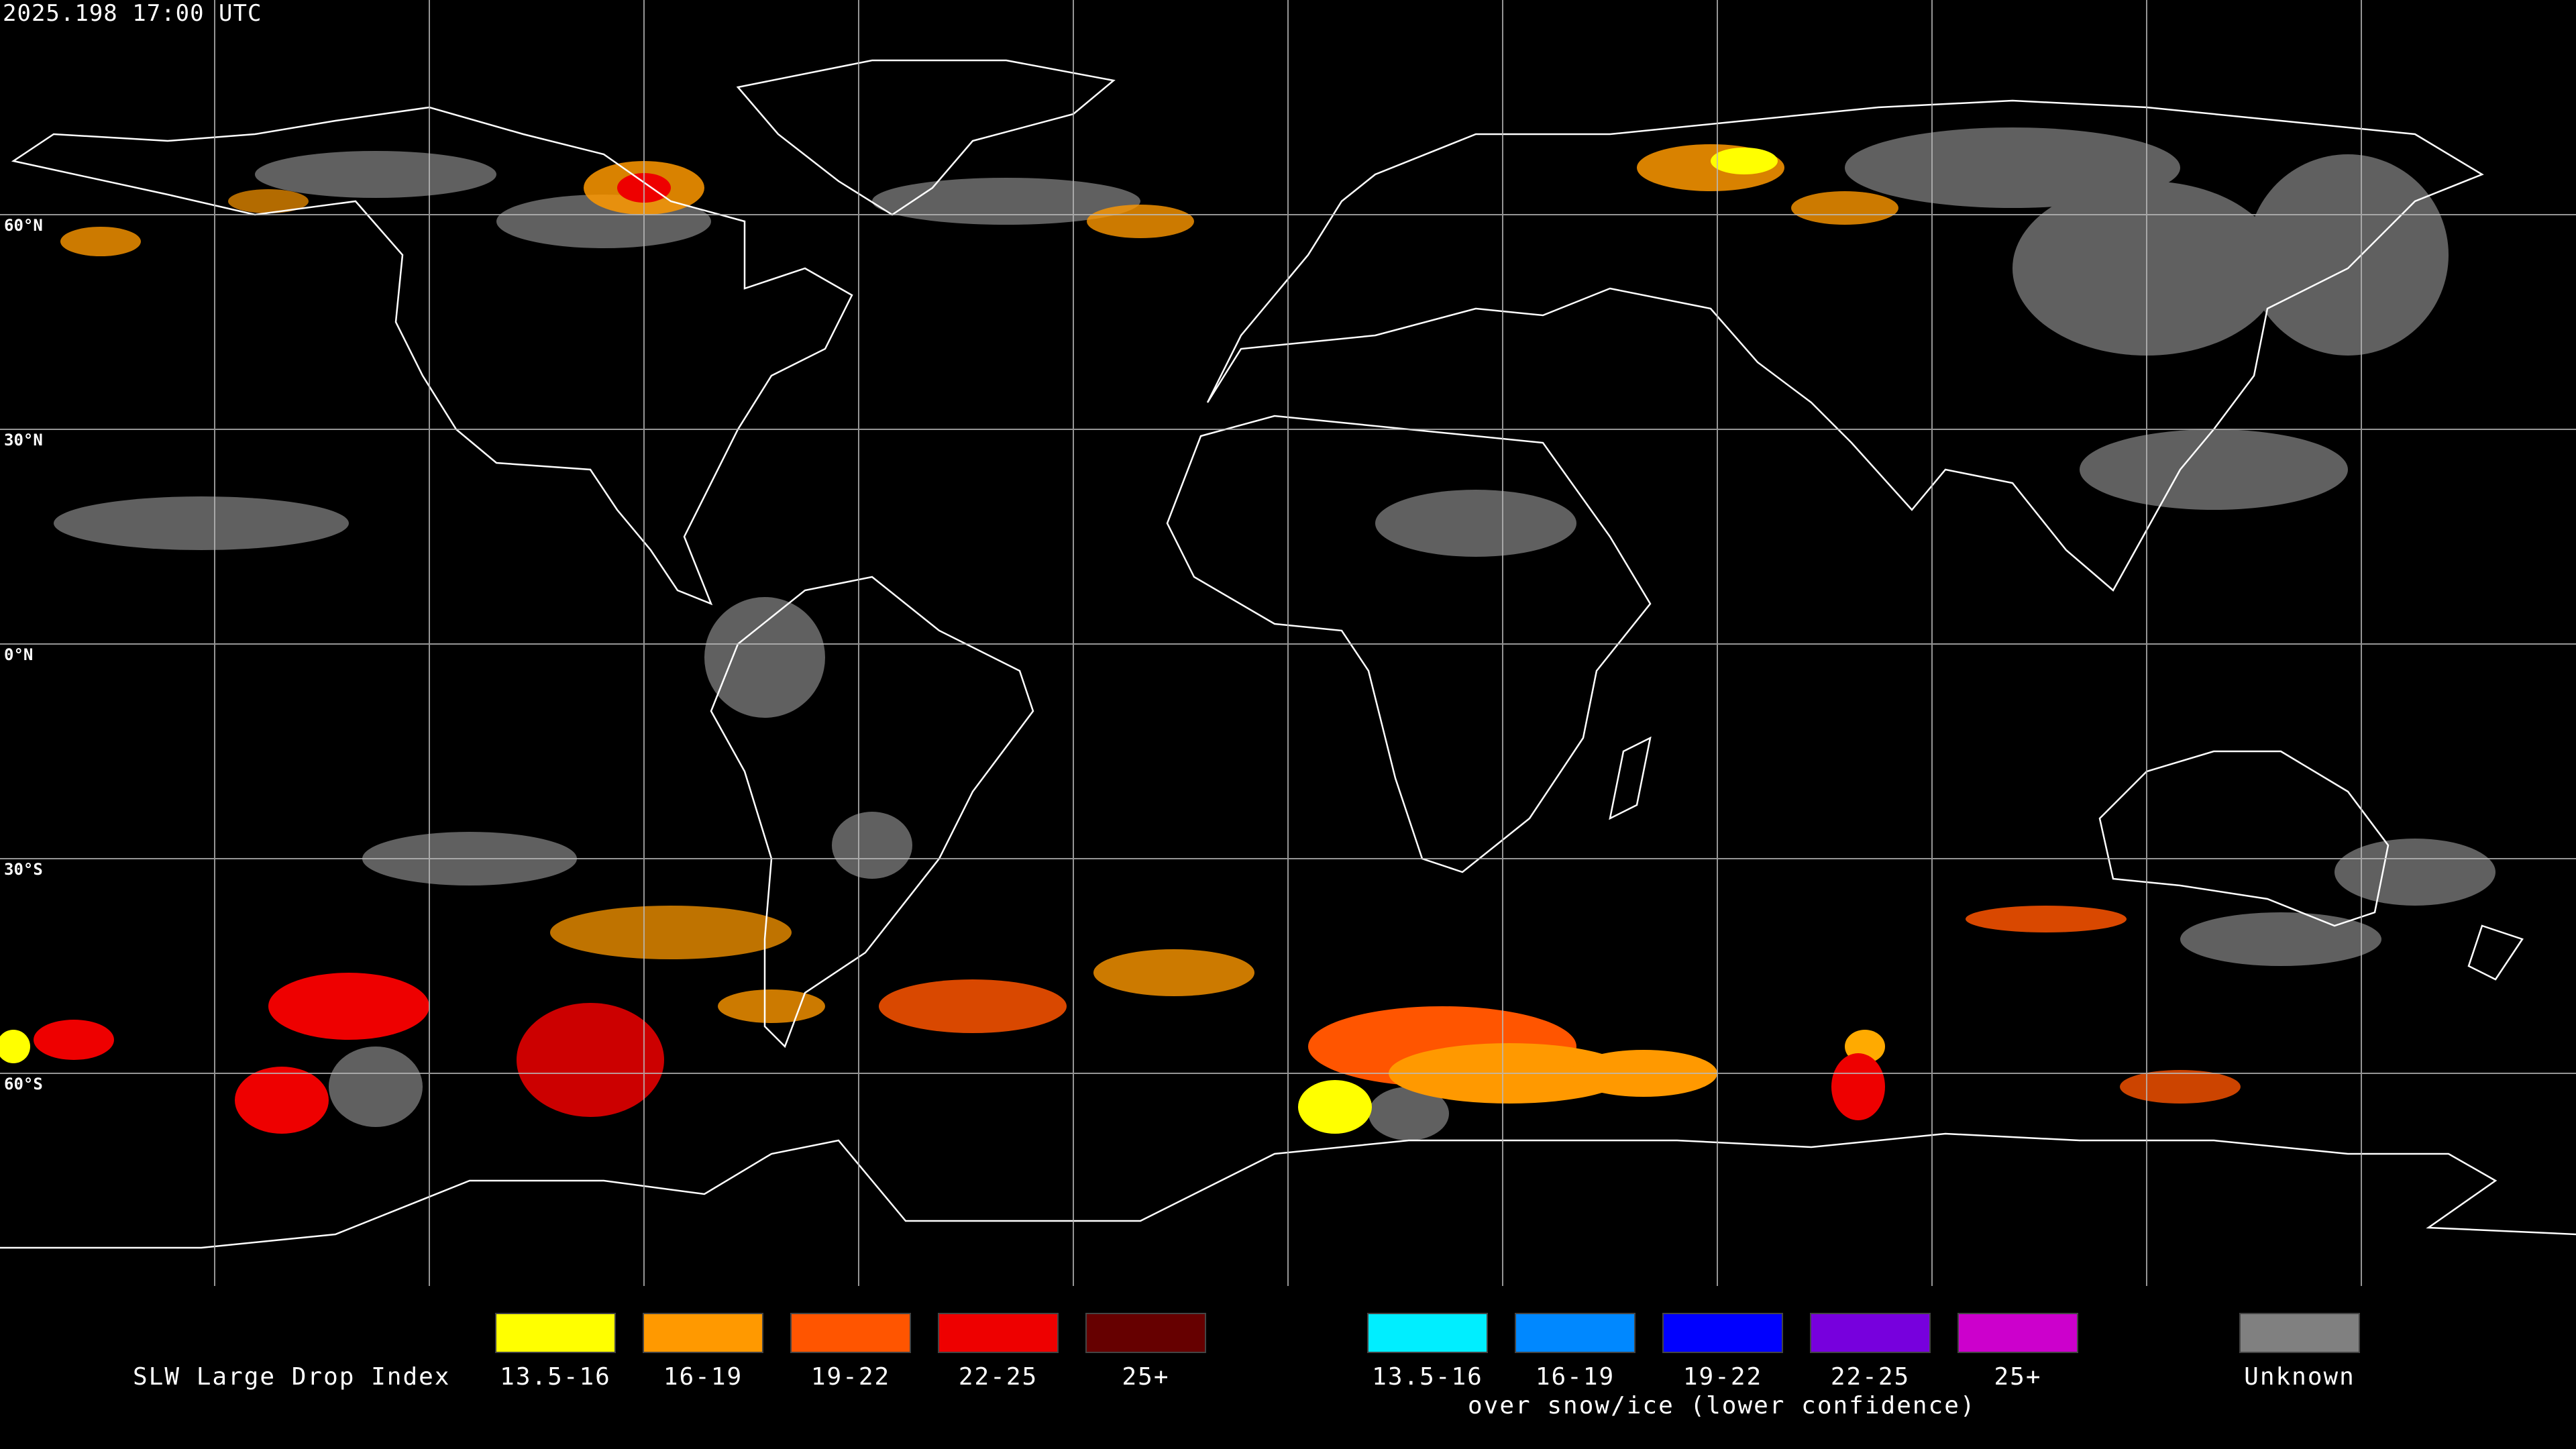  What do you see at coordinates (1427, 1333) in the screenshot?
I see `snow-swatch-13.5-16` at bounding box center [1427, 1333].